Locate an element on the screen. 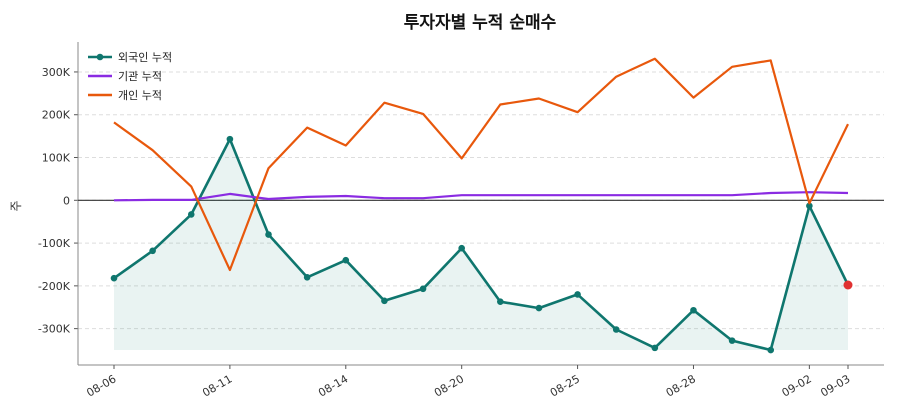  x-tick-label: 09-02 is located at coordinates (797, 385).